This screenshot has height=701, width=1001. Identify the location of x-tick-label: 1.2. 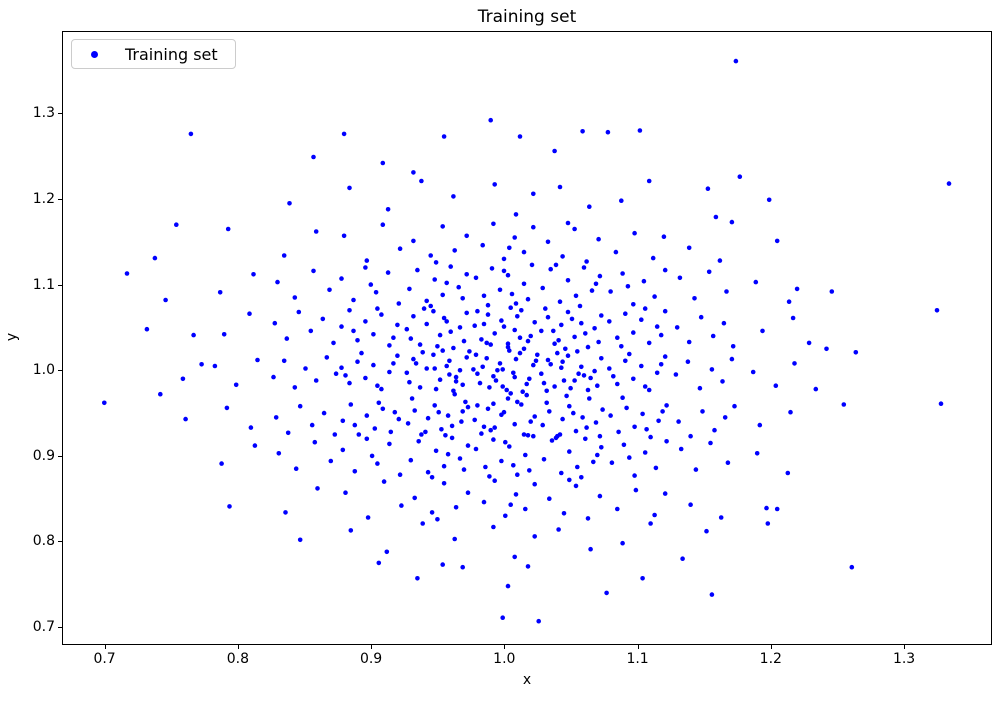
(770, 659).